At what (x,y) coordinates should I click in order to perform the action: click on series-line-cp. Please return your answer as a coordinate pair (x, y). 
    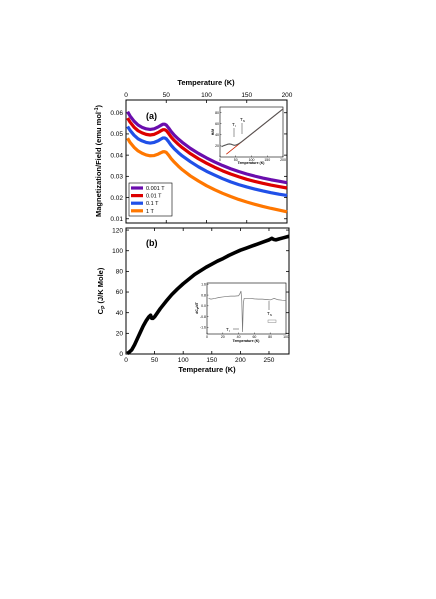
    Looking at the image, I should click on (208, 295).